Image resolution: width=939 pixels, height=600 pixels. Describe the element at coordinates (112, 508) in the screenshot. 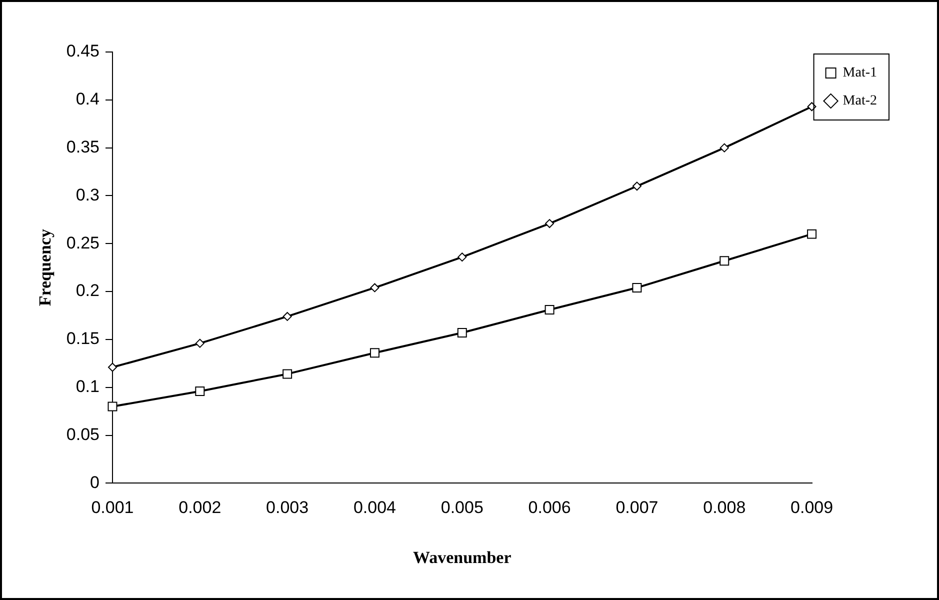

I see `x-tick-label: 0.001` at that location.